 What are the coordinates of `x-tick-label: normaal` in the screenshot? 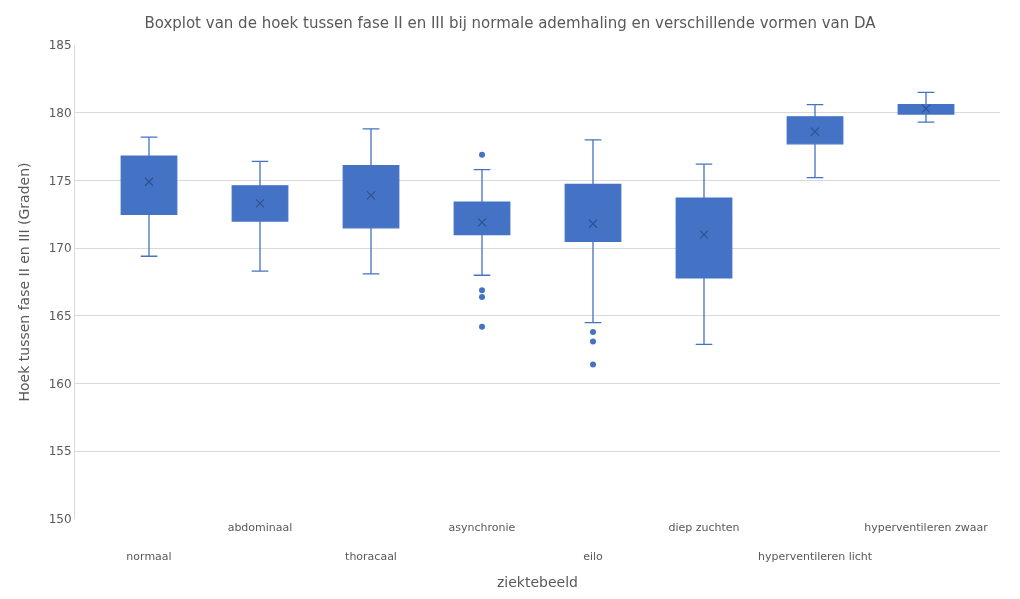 It's located at (149, 556).